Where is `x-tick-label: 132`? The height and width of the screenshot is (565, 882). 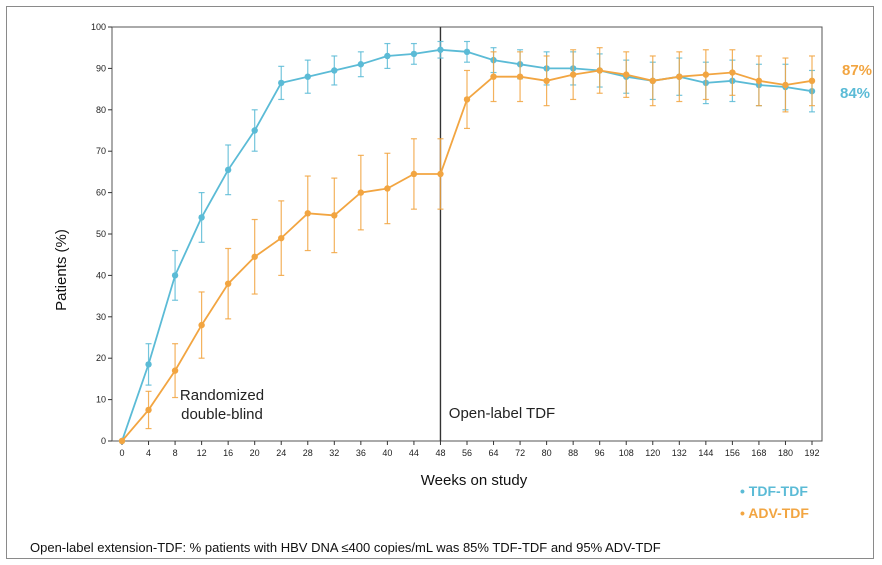 x-tick-label: 132 is located at coordinates (679, 453).